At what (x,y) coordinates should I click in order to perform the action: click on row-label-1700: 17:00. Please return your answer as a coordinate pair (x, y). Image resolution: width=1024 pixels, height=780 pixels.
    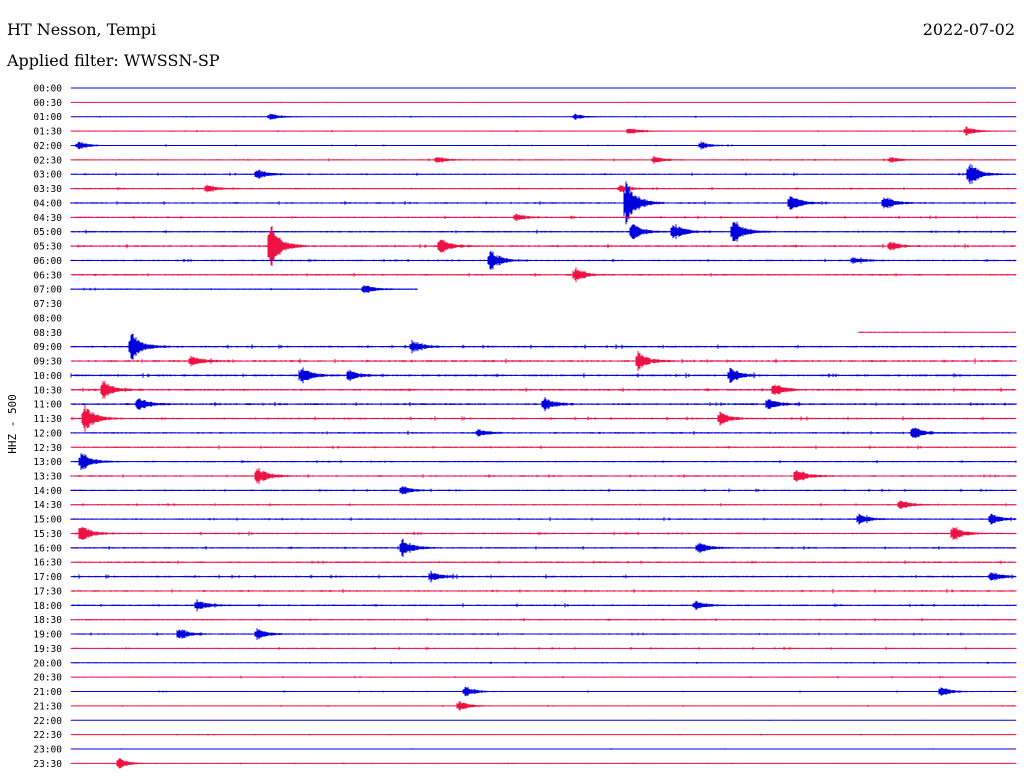
    Looking at the image, I should click on (47, 577).